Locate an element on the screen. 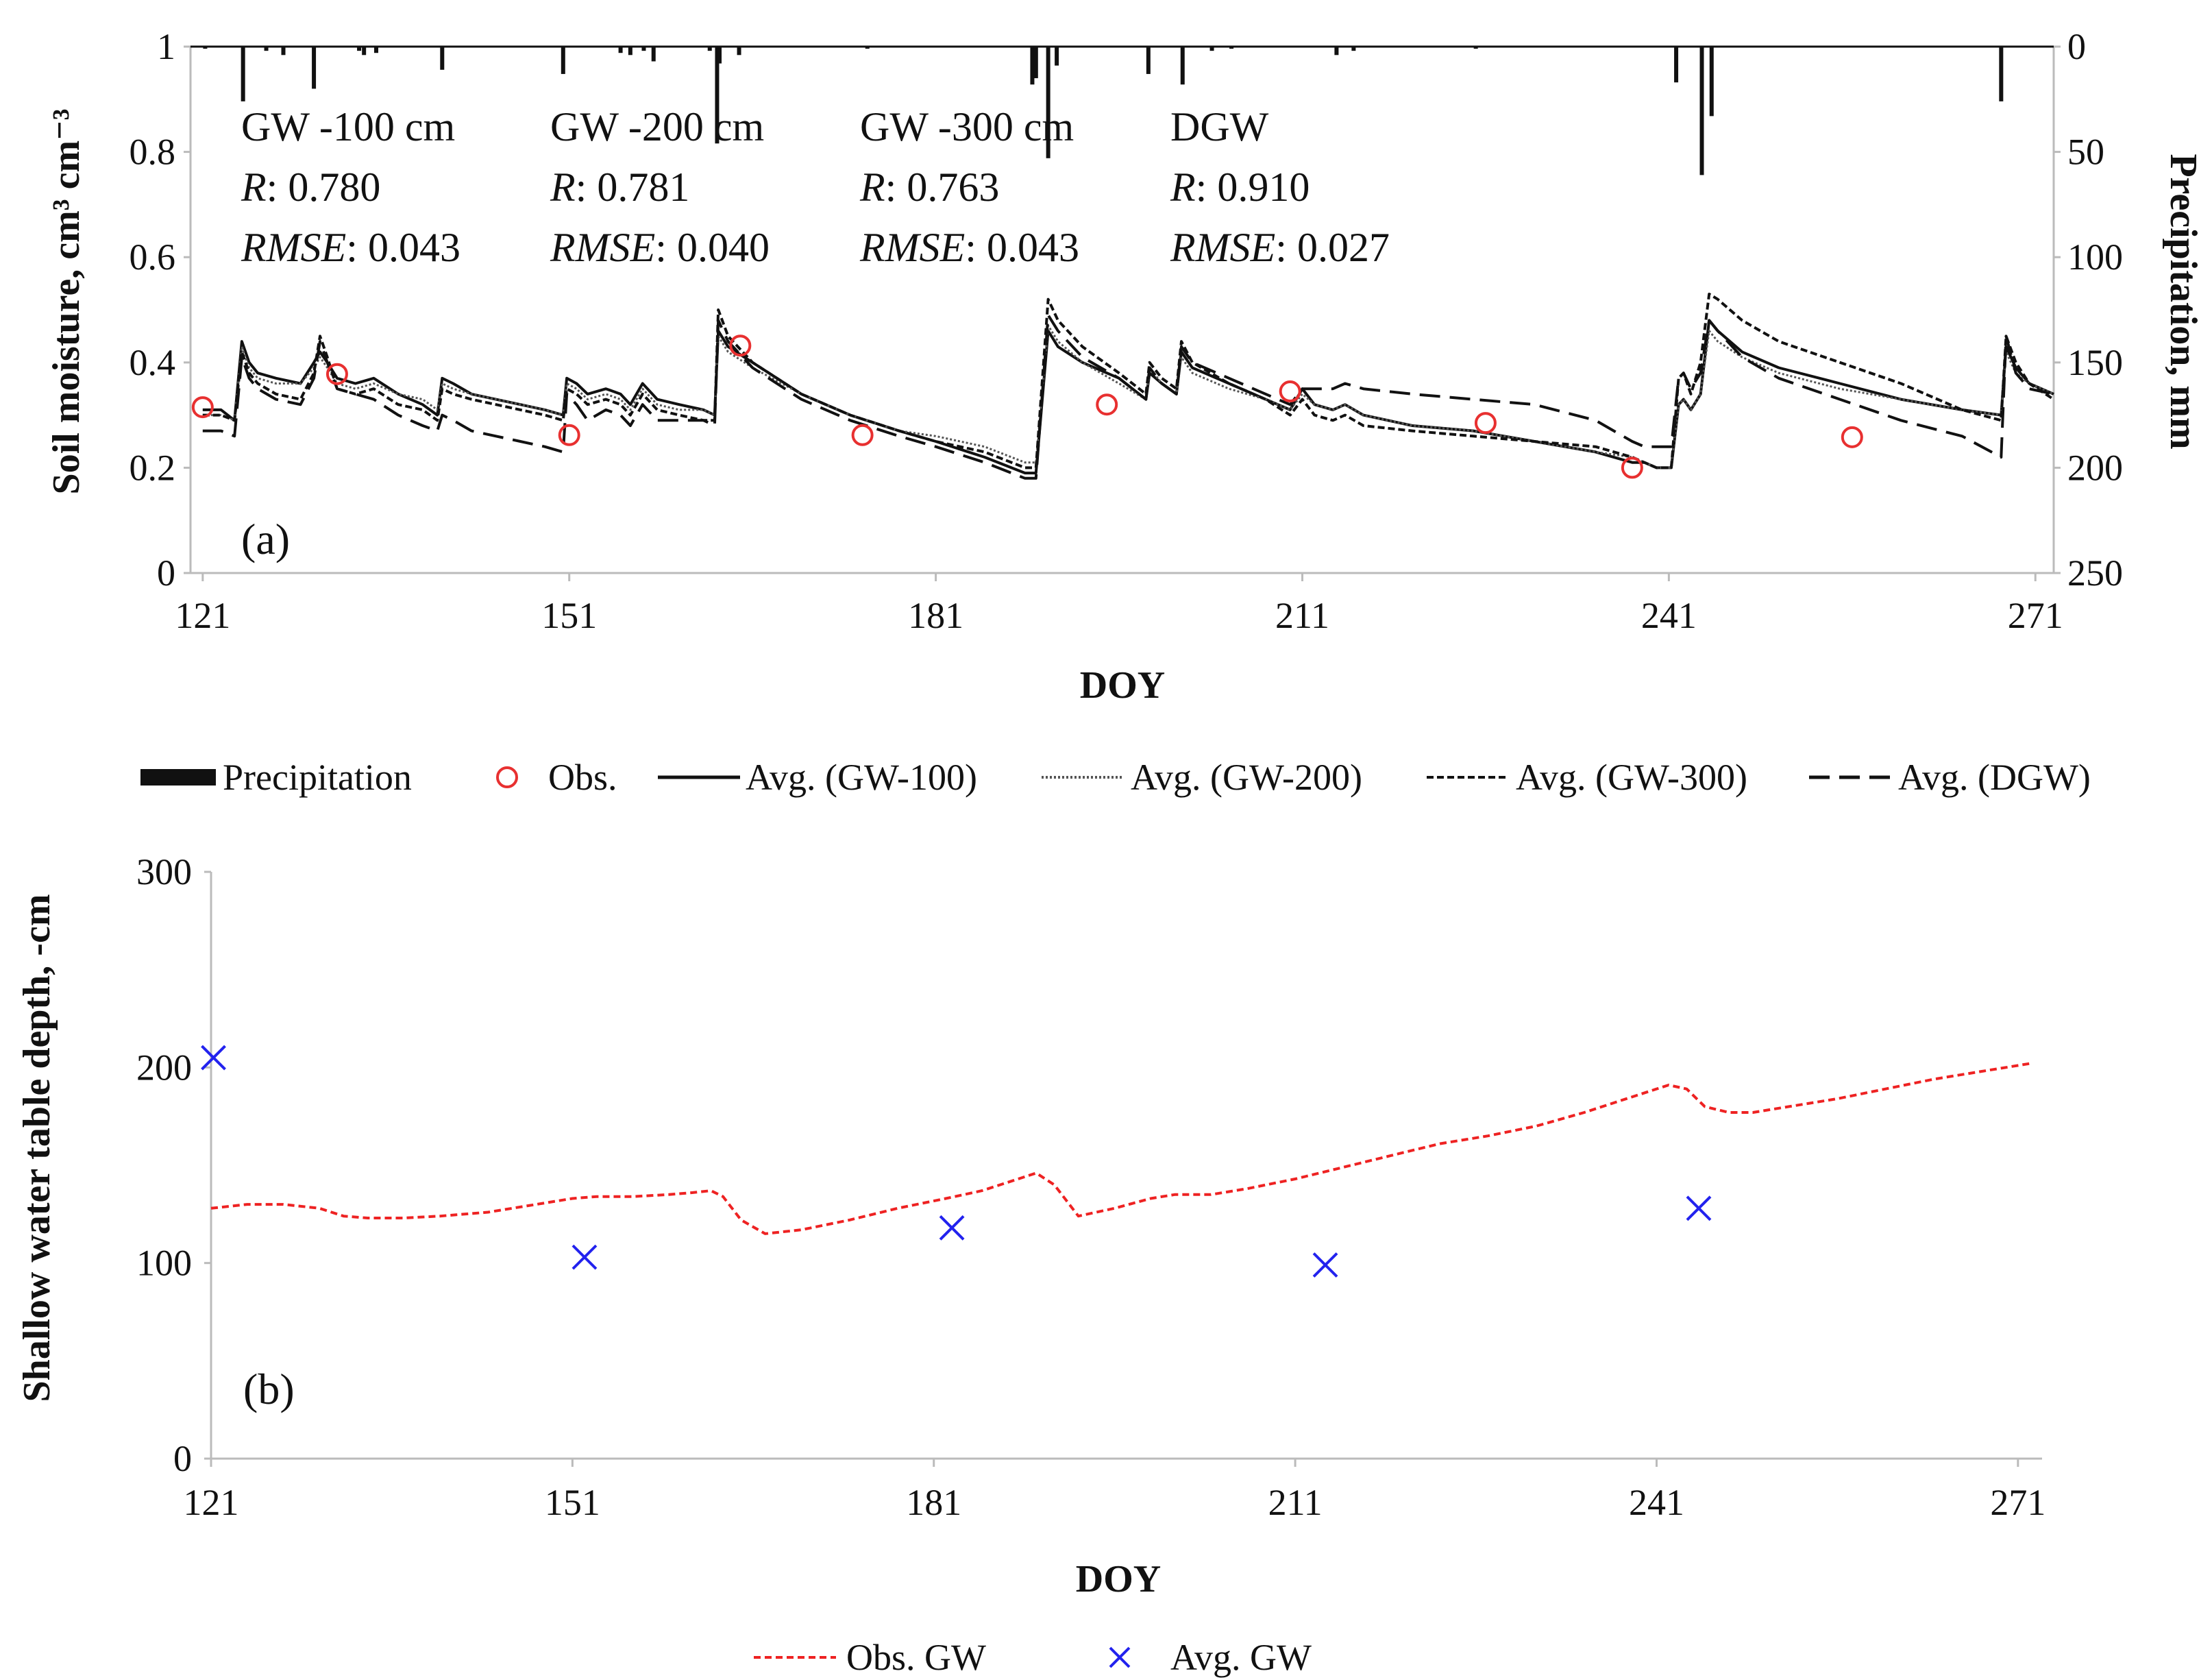 The height and width of the screenshot is (1680, 2212). panel-a-x-tick-label: 181 is located at coordinates (936, 615).